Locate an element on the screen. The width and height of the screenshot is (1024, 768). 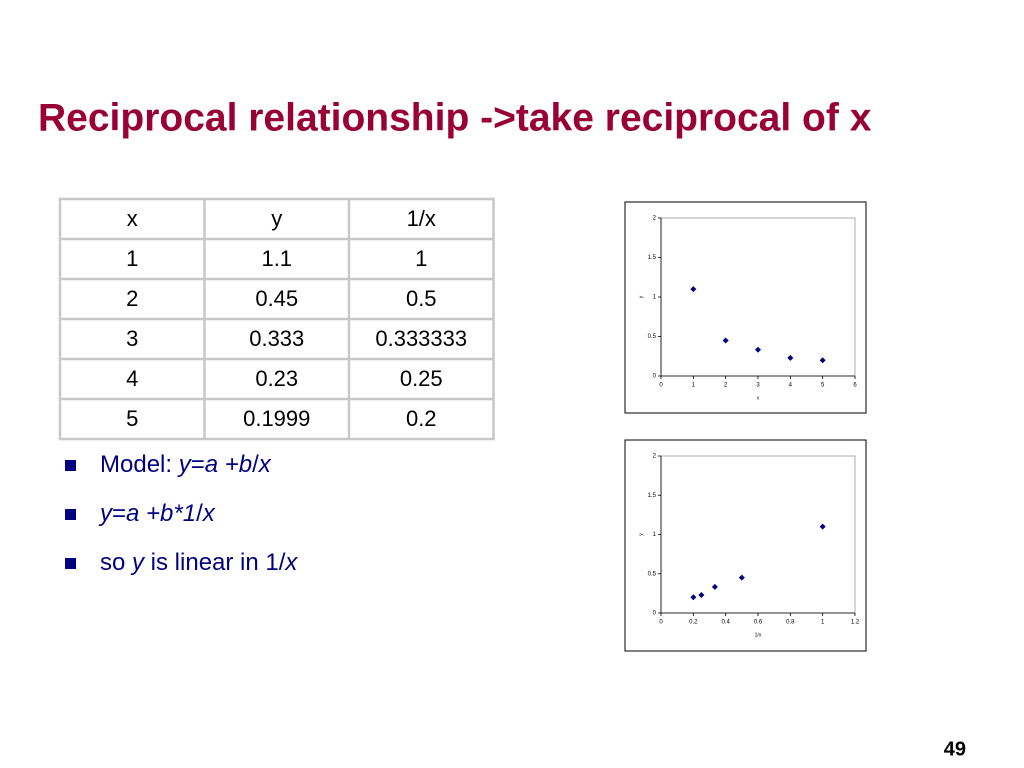
table-cell: 0.1999 is located at coordinates (276, 418).